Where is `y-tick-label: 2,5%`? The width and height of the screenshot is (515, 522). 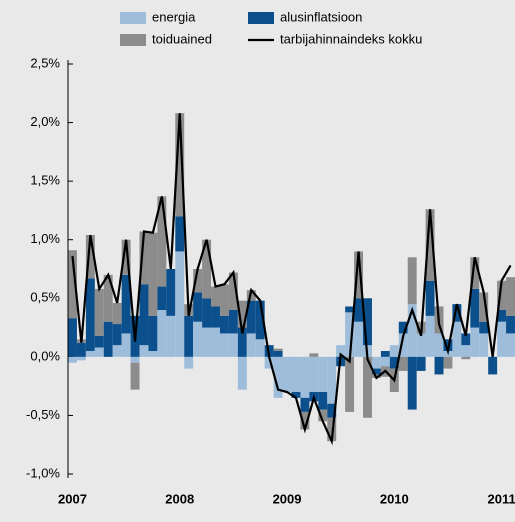
y-tick-label: 2,5% is located at coordinates (45, 62).